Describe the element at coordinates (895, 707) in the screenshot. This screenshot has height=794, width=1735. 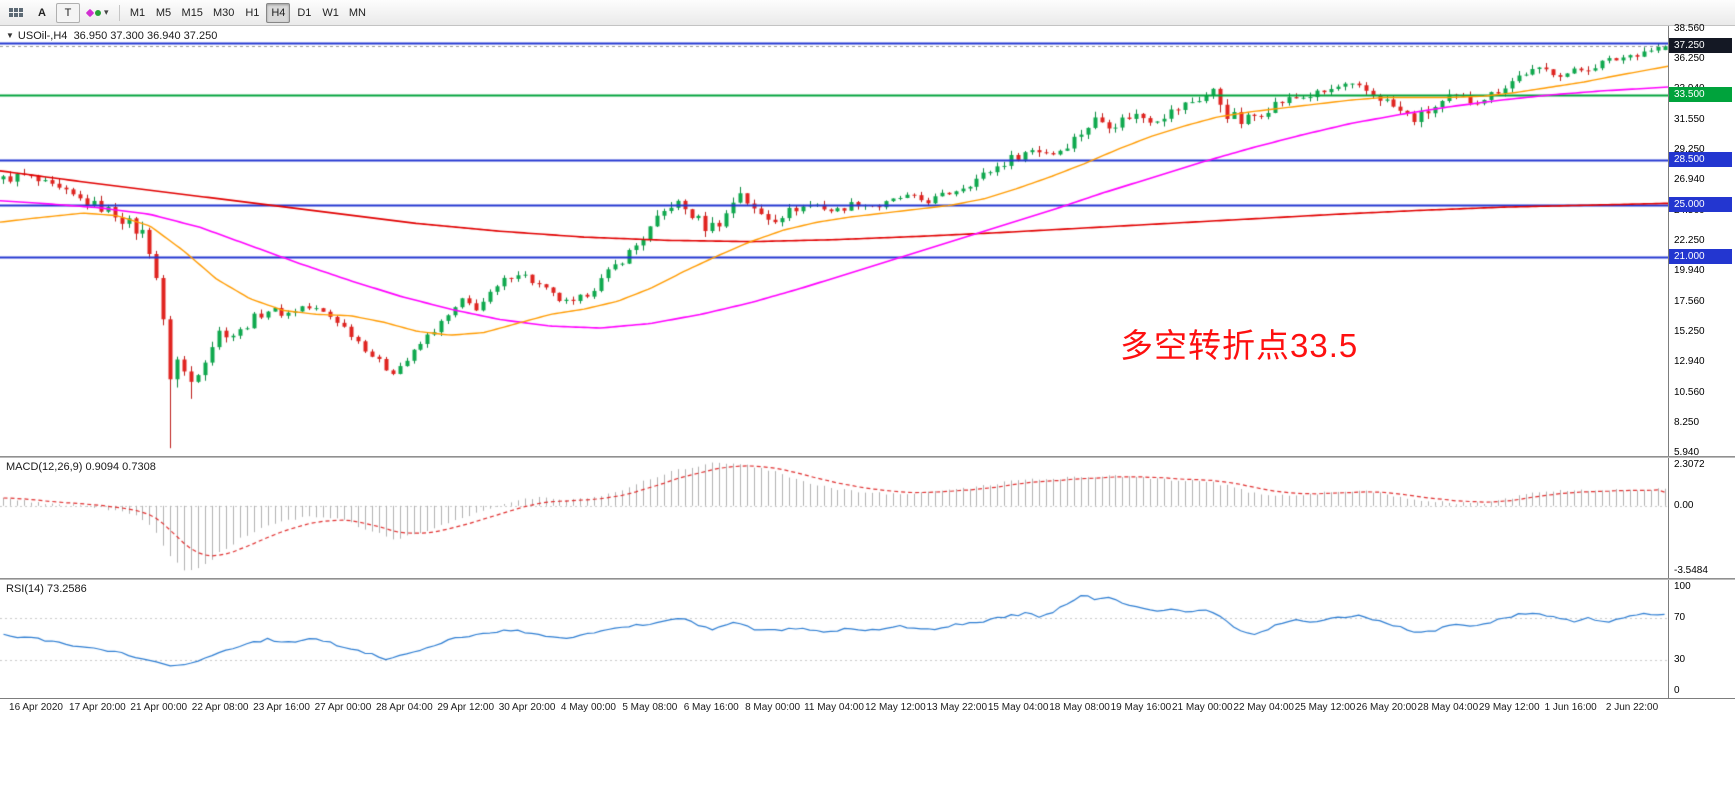
I see `time-axis-label: 12 May 12:00` at that location.